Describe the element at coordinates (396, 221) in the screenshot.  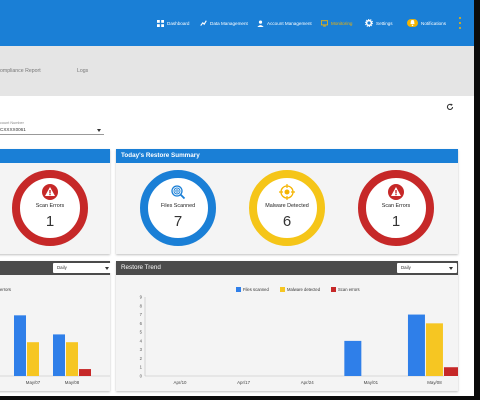
I see `scan-errors-count: 1` at that location.